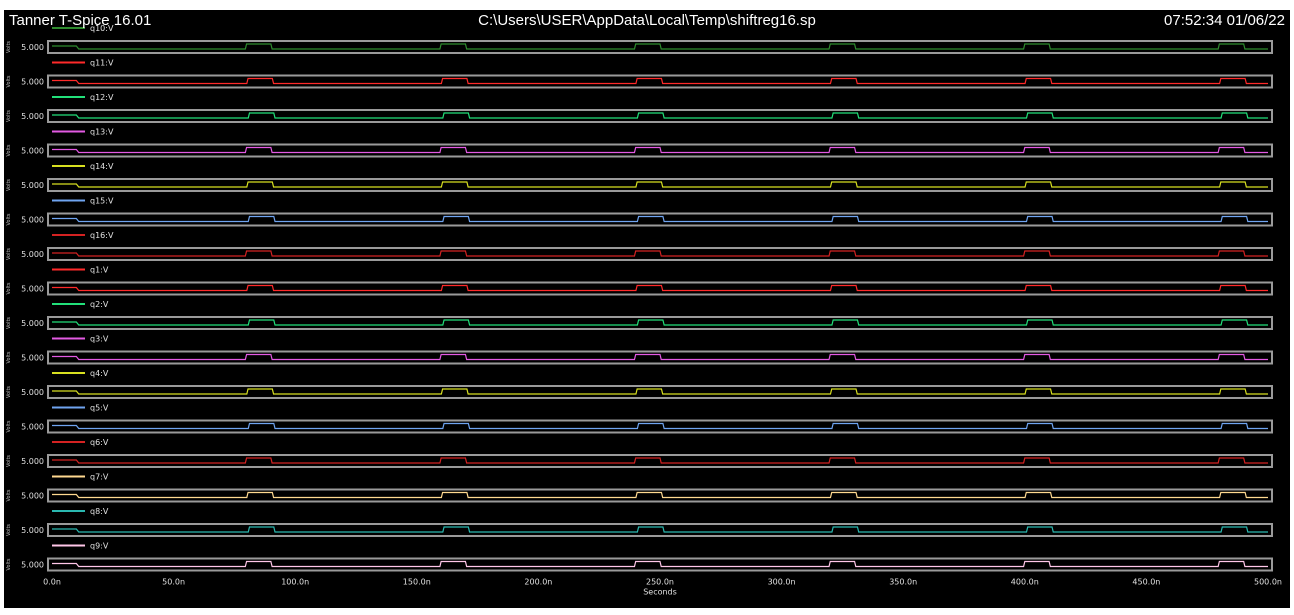 The width and height of the screenshot is (1294, 615). What do you see at coordinates (639, 315) in the screenshot?
I see `trace-panel-q2-v: q2:V 5.000 Volts` at bounding box center [639, 315].